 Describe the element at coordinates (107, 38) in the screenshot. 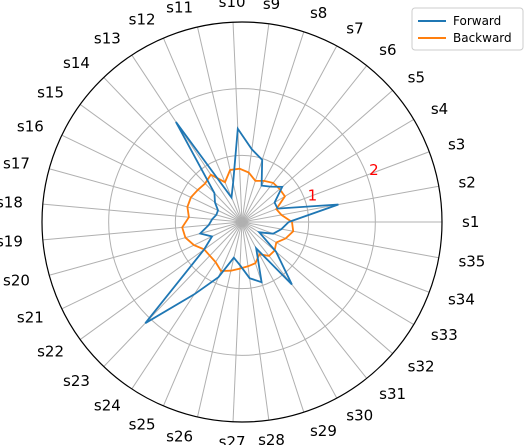

I see `category-label-s13: s13` at that location.